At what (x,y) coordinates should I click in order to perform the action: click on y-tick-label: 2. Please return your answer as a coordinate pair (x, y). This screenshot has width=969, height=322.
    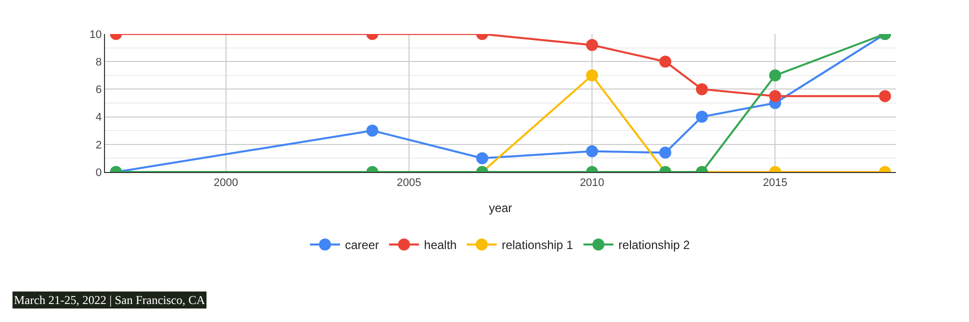
    Looking at the image, I should click on (99, 145).